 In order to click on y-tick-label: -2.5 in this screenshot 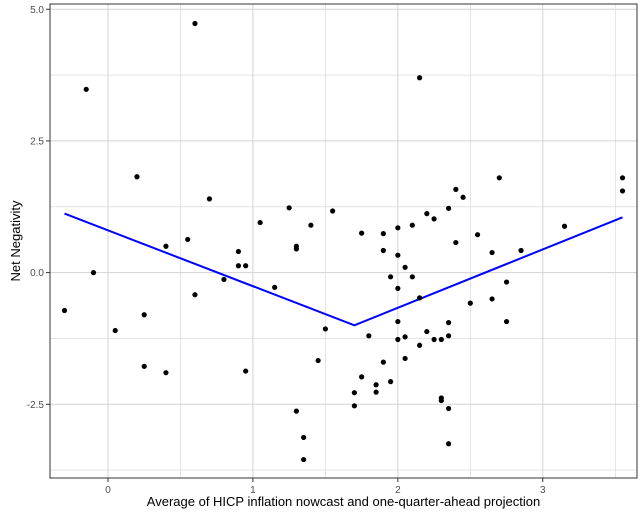, I will do `click(36, 405)`.